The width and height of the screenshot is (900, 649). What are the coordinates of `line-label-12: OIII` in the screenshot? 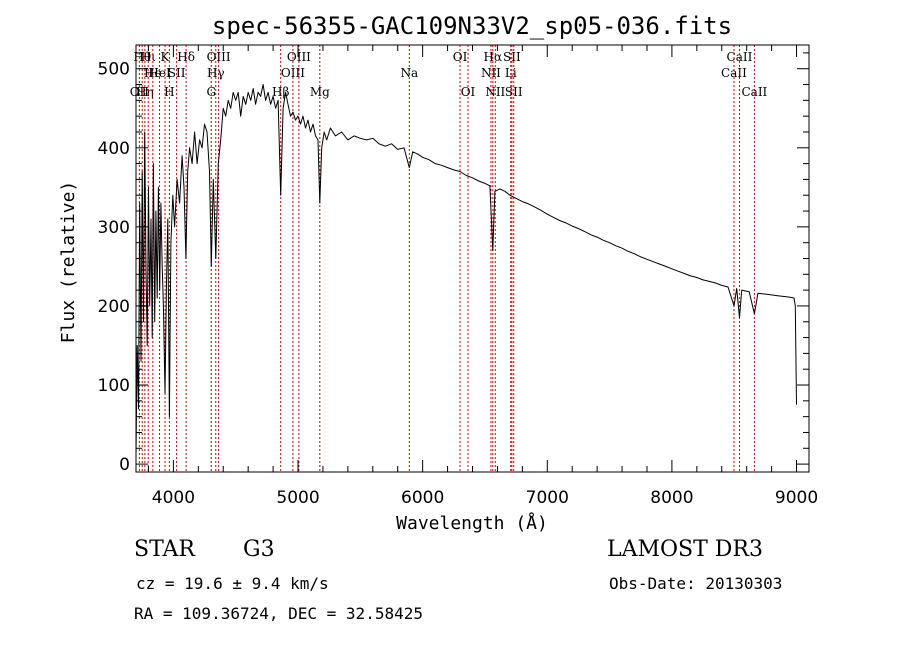 It's located at (219, 57).